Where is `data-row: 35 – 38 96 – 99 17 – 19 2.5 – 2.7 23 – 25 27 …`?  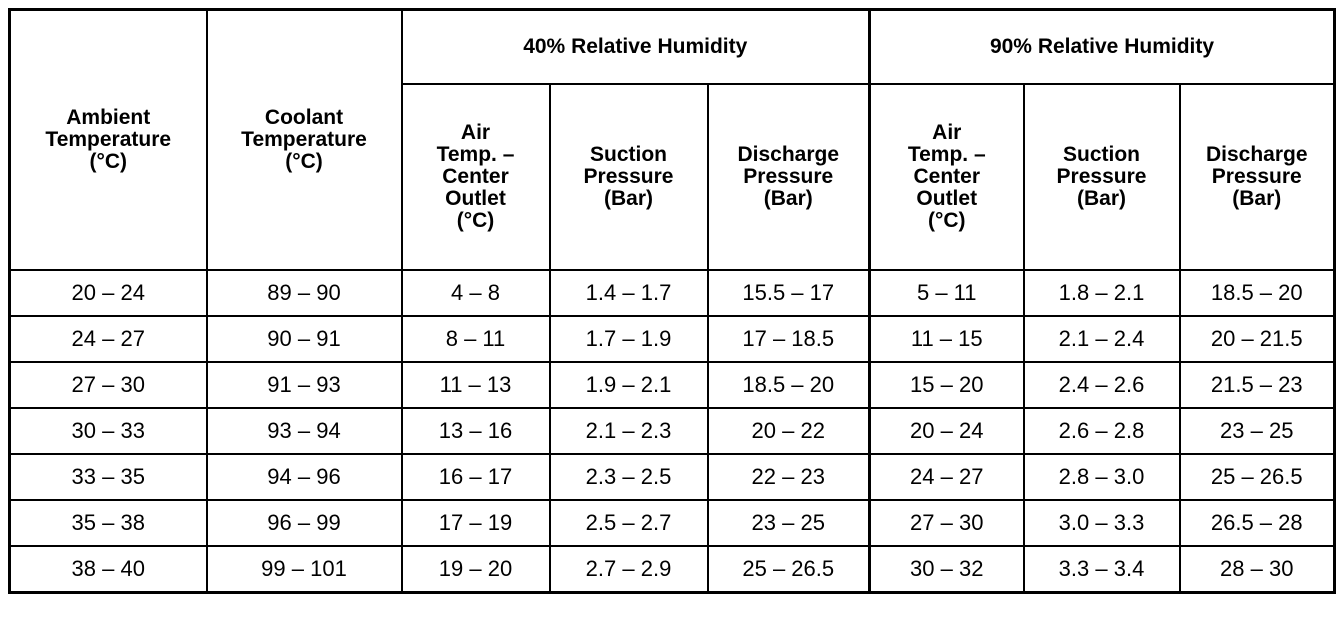 data-row: 35 – 38 96 – 99 17 – 19 2.5 – 2.7 23 – 25 27 … is located at coordinates (672, 523).